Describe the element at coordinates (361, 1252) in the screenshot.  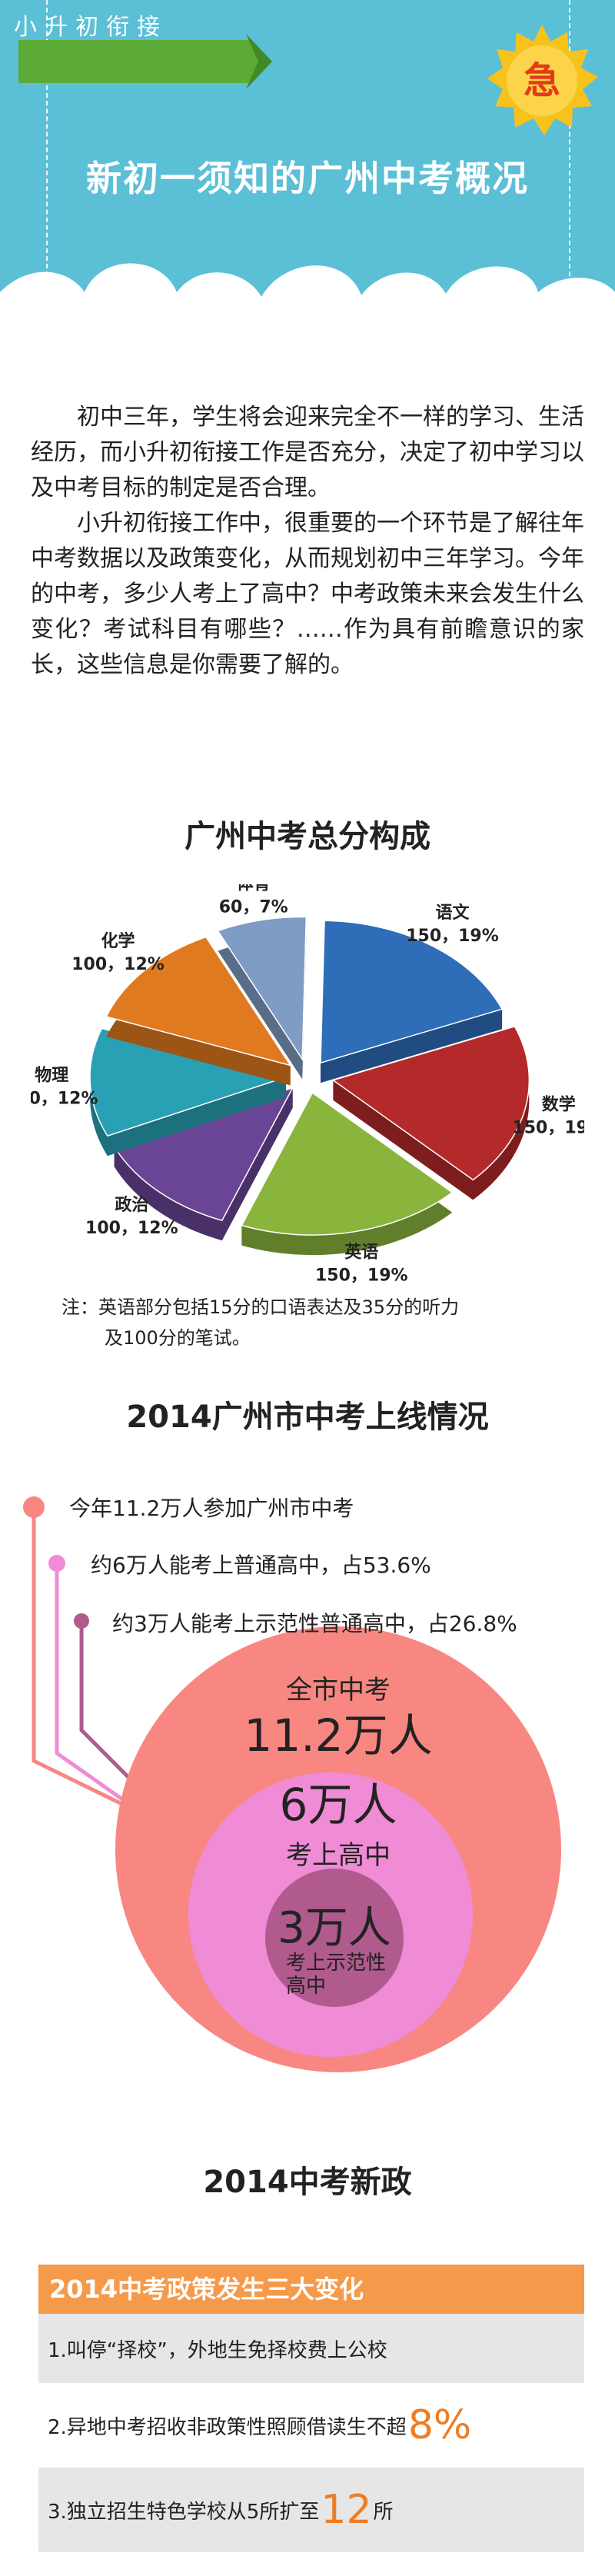
I see `pie-label-name: 英语` at that location.